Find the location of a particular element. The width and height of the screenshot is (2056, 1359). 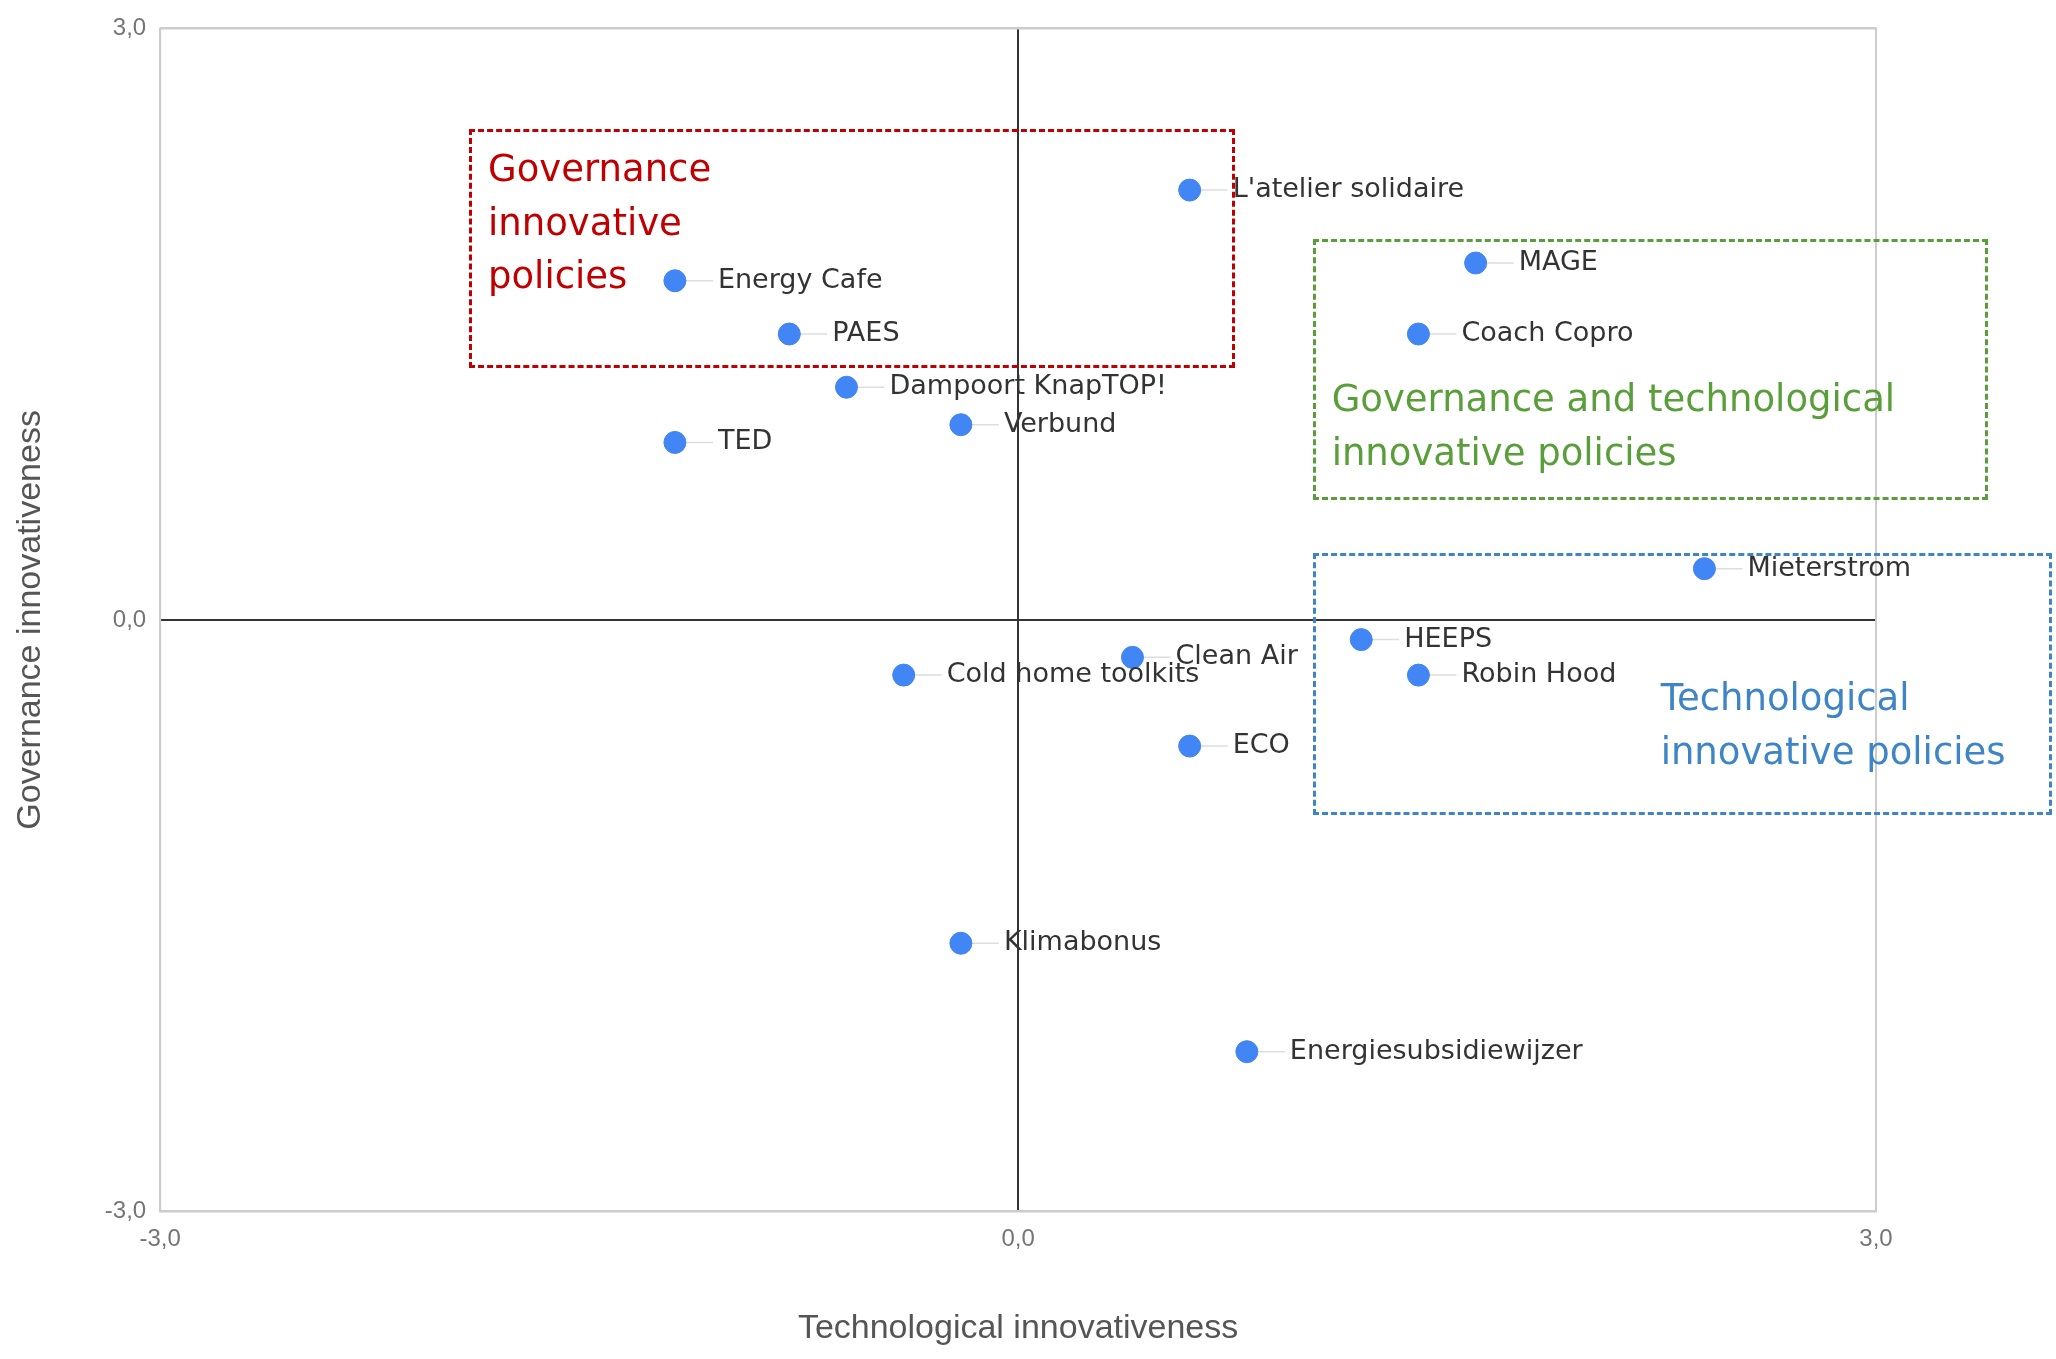

annotation: HEEPS is located at coordinates (1448, 637).